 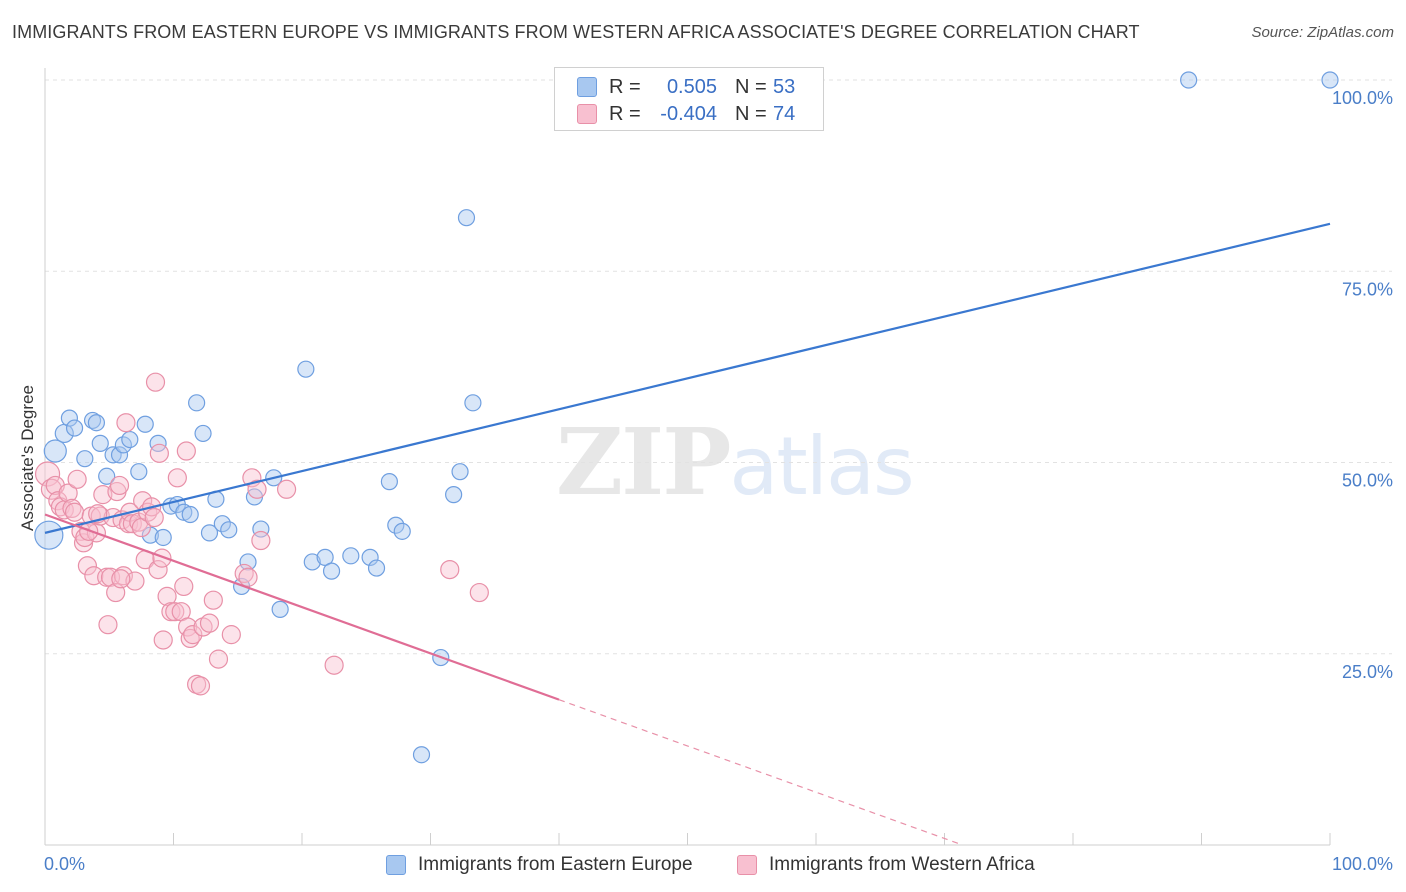 What do you see at coordinates (902, 864) in the screenshot?
I see `bottom-legend-label-western-africa: Immigrants from Western Africa` at bounding box center [902, 864].